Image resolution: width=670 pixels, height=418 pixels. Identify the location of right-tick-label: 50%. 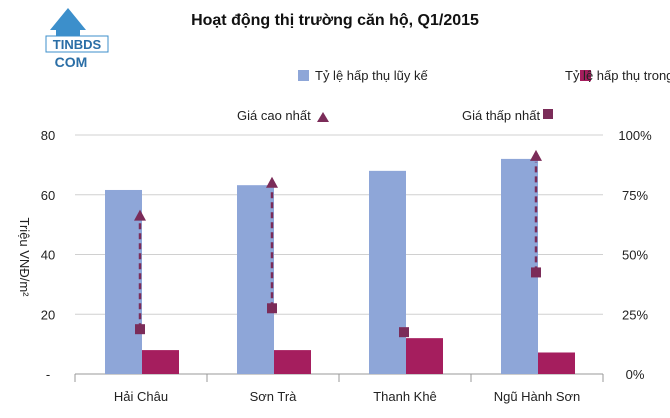
(635, 255).